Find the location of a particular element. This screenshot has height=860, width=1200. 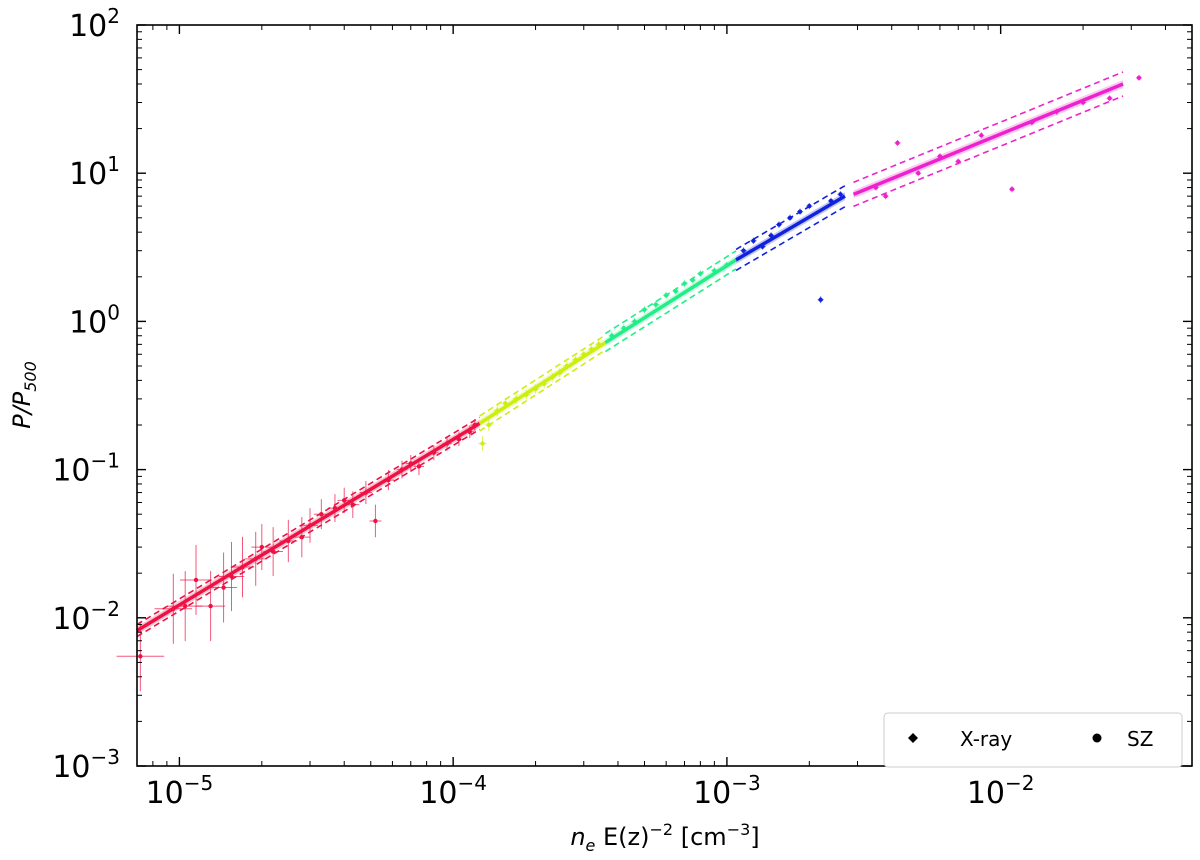

legend: X-ray SZ is located at coordinates (1033, 740).